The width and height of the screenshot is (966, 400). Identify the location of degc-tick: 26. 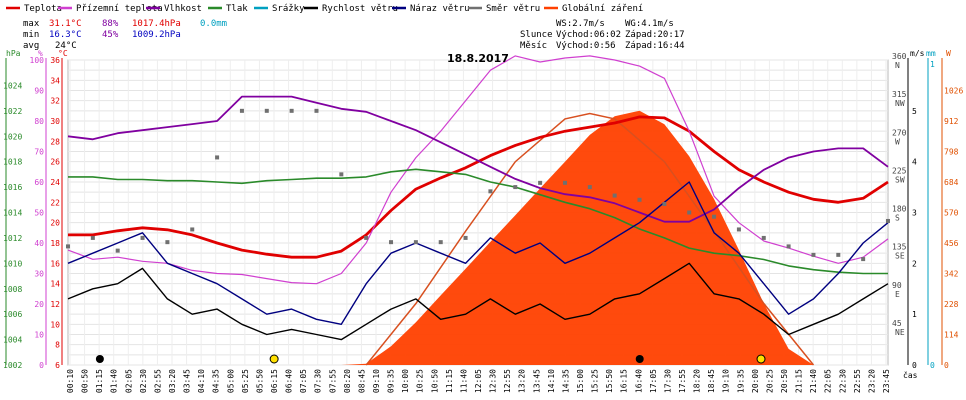
(55, 162).